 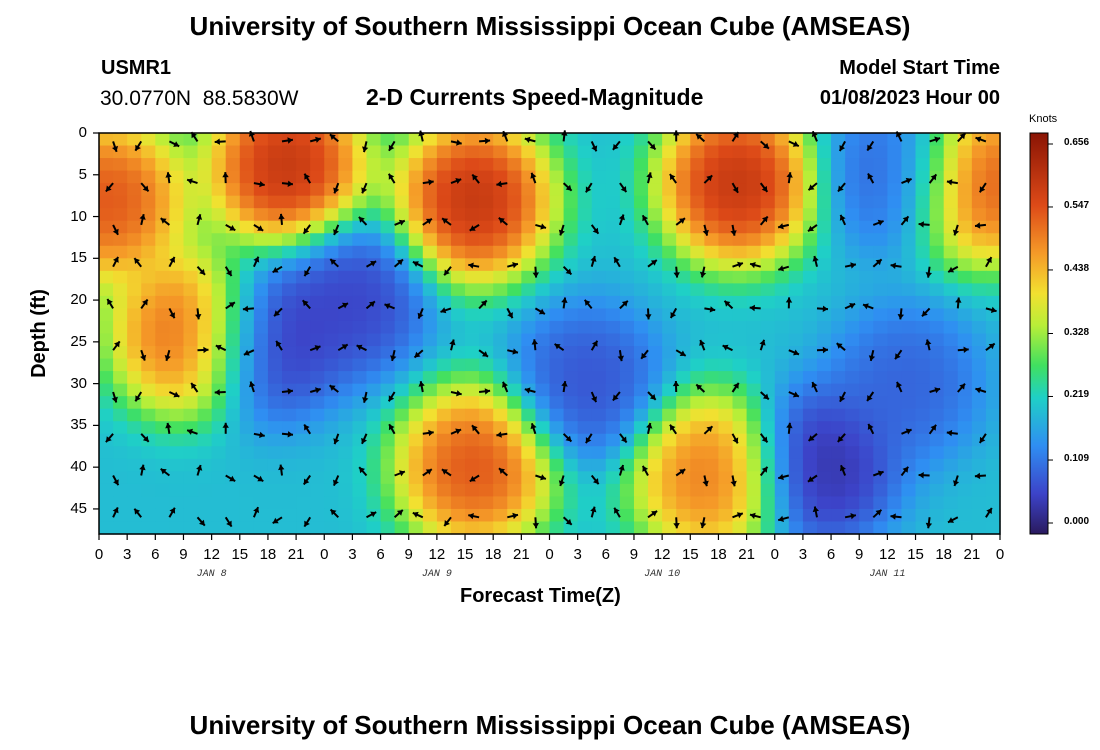 What do you see at coordinates (465, 554) in the screenshot?
I see `x-tick-label: 15` at bounding box center [465, 554].